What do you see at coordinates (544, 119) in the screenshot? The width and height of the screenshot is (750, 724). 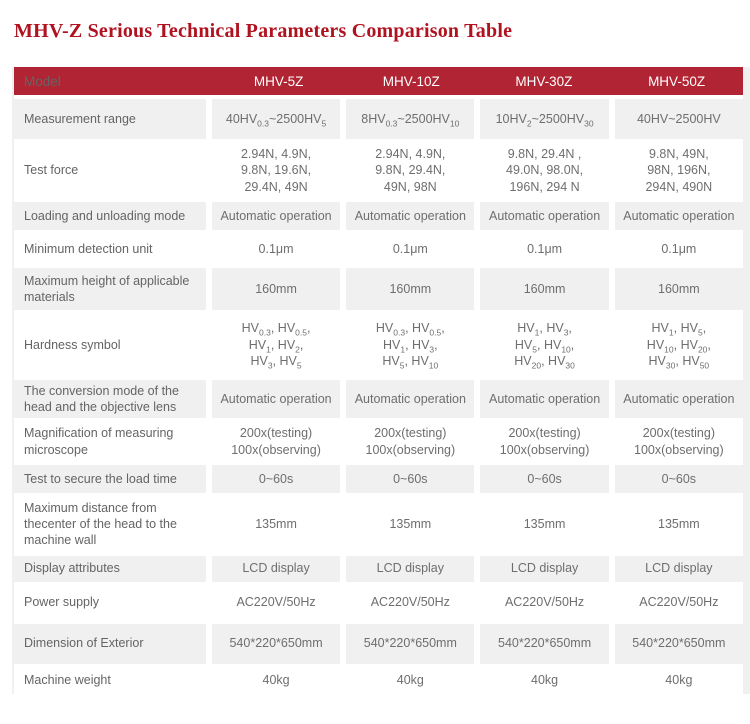 I see `value-cell: 10HV2~2500HV30` at bounding box center [544, 119].